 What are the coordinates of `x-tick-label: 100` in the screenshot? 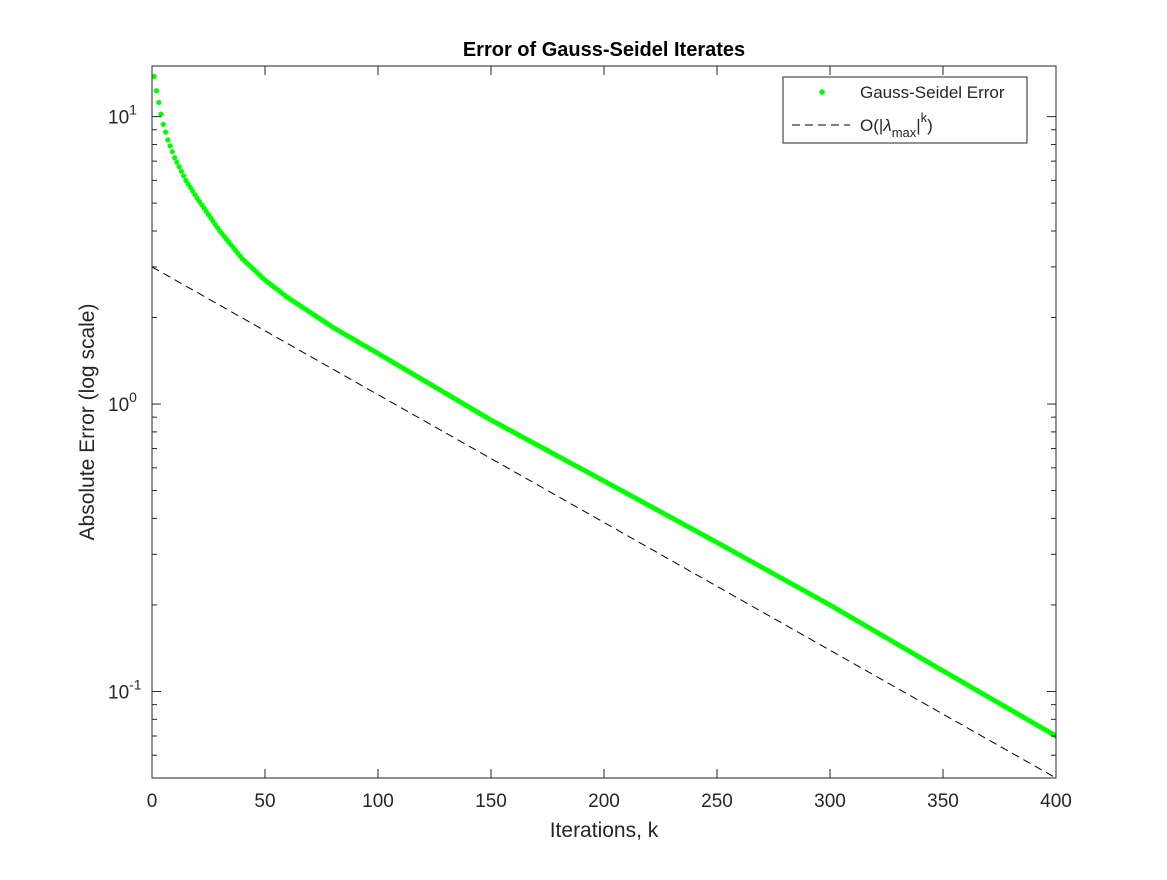 It's located at (378, 801).